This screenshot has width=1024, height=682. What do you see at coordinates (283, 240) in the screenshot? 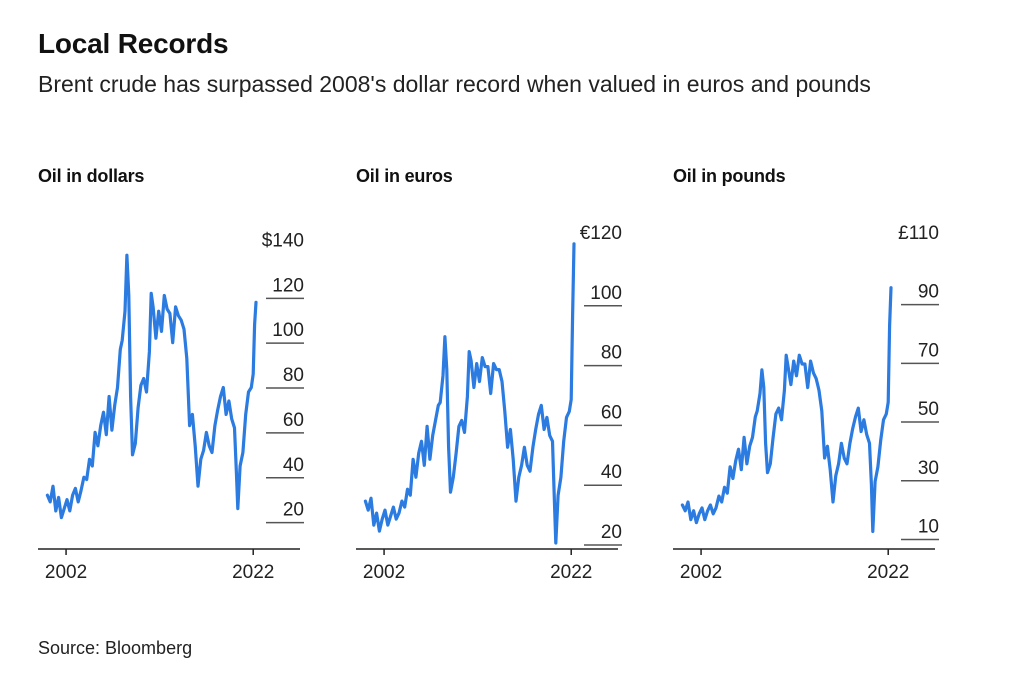
I see `y-tick-label-dollars: $140` at bounding box center [283, 240].